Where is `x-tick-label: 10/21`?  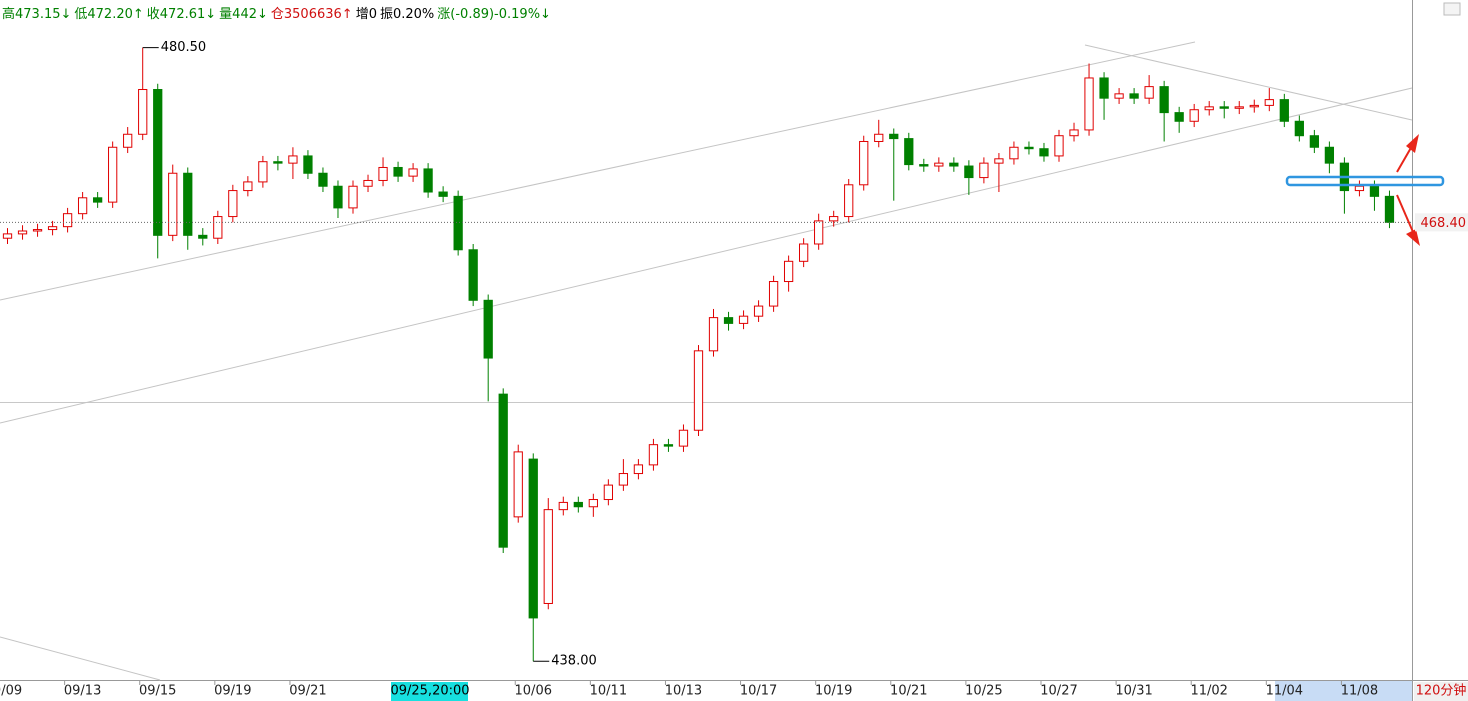
x-tick-label: 10/21 is located at coordinates (908, 691).